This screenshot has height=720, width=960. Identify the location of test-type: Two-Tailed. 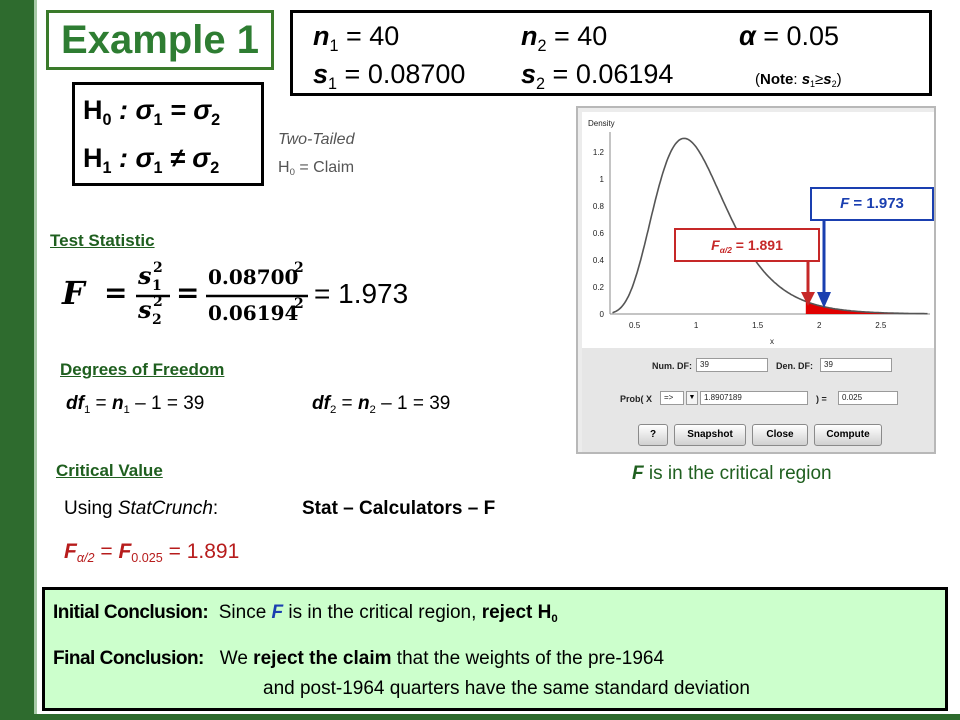
(316, 139).